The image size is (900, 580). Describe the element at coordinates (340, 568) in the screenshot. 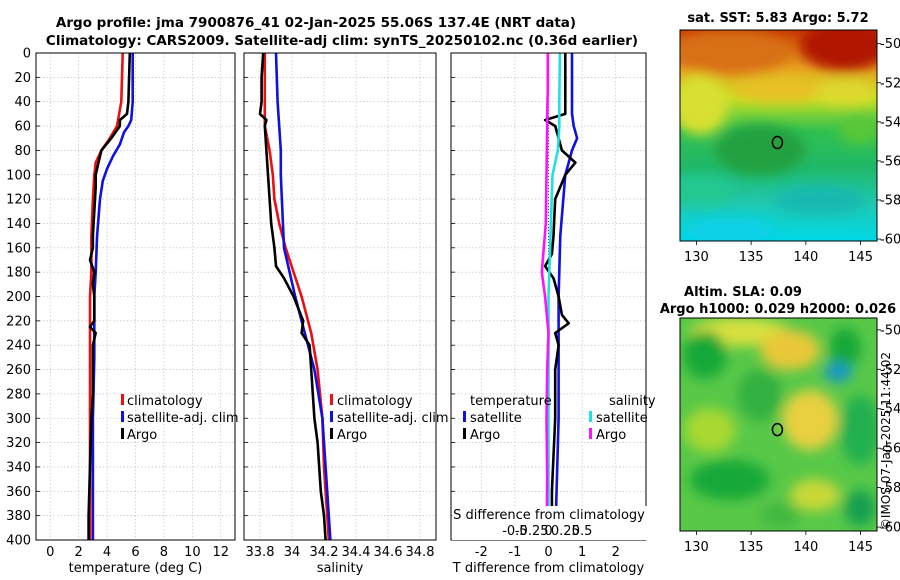

I see `x-axis-label: salinity` at that location.